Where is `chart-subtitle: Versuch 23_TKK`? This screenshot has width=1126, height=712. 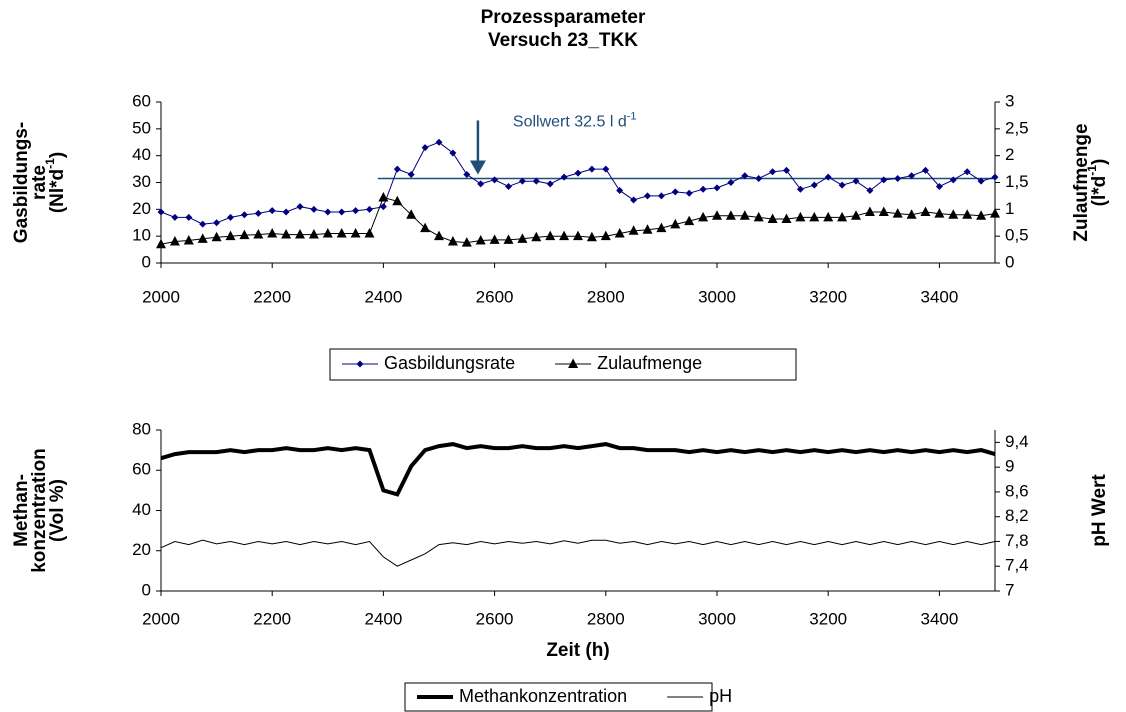 chart-subtitle: Versuch 23_TKK is located at coordinates (563, 40).